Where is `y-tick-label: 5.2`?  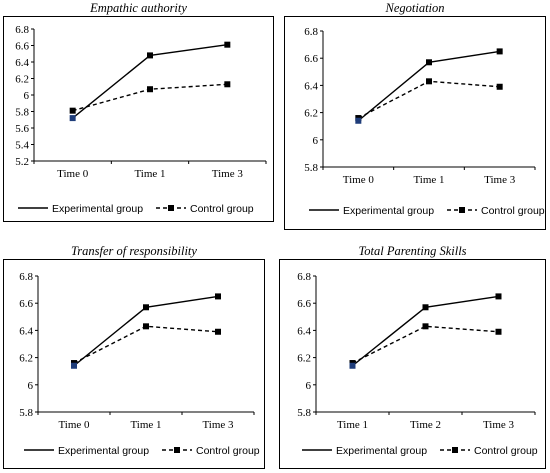
y-tick-label: 5.2 is located at coordinates (22, 162).